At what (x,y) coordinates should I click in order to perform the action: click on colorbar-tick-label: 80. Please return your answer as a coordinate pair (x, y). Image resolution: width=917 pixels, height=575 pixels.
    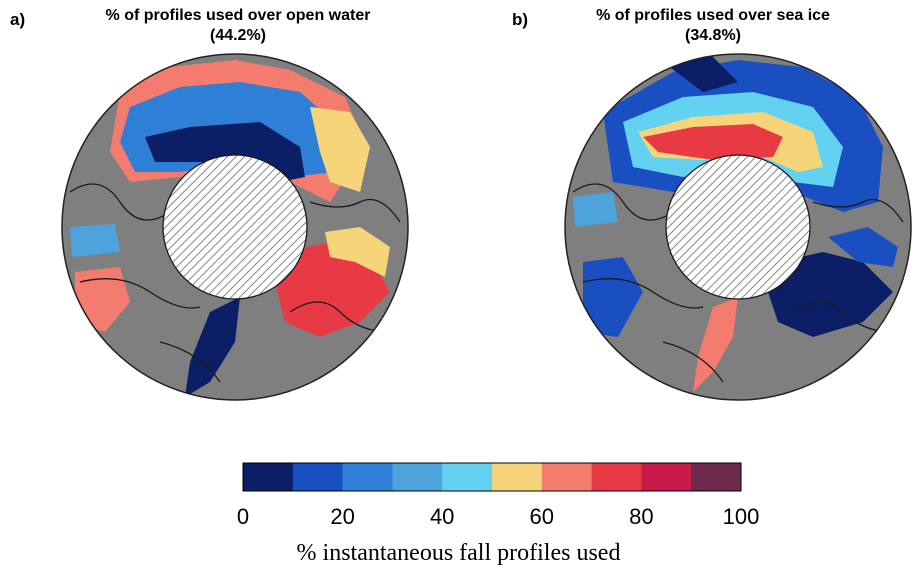
    Looking at the image, I should click on (641, 516).